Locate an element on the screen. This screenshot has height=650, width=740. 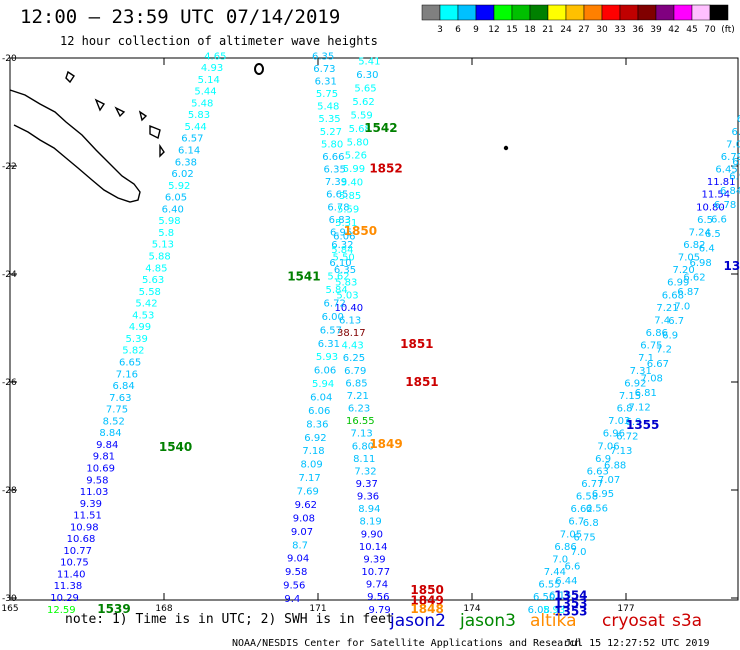
swh-value: 5.68 is located at coordinates (360, 129).